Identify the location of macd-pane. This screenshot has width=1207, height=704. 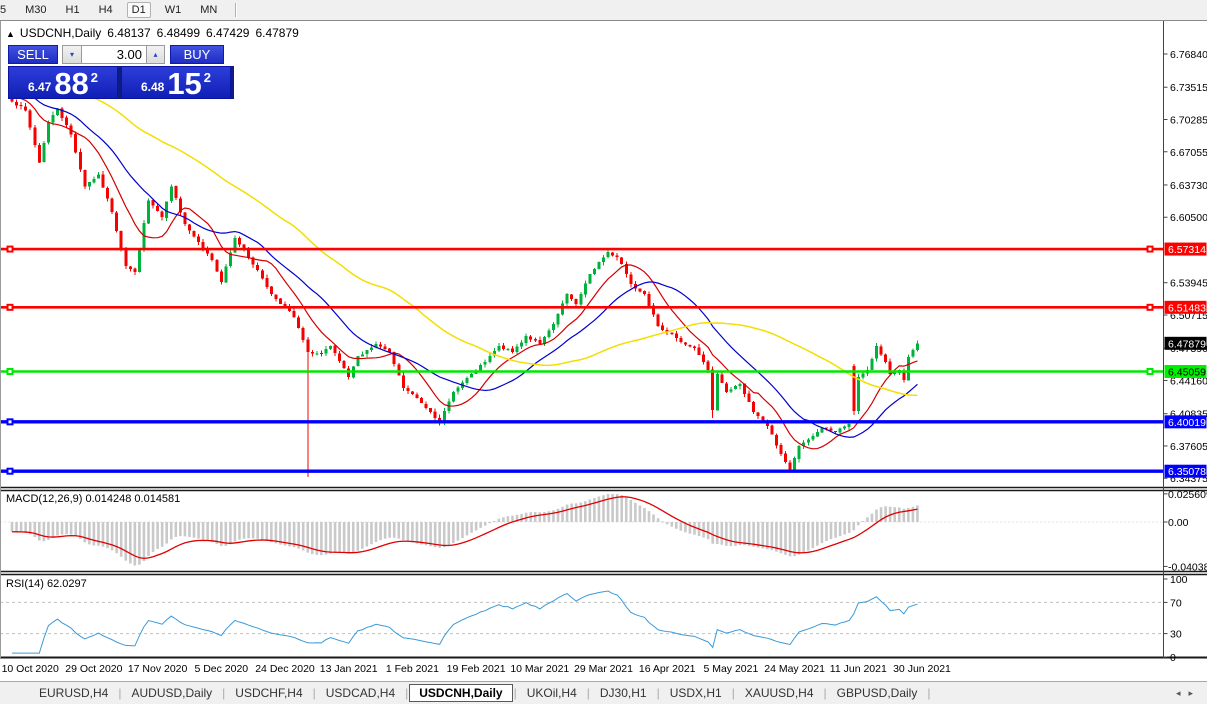
(581, 530).